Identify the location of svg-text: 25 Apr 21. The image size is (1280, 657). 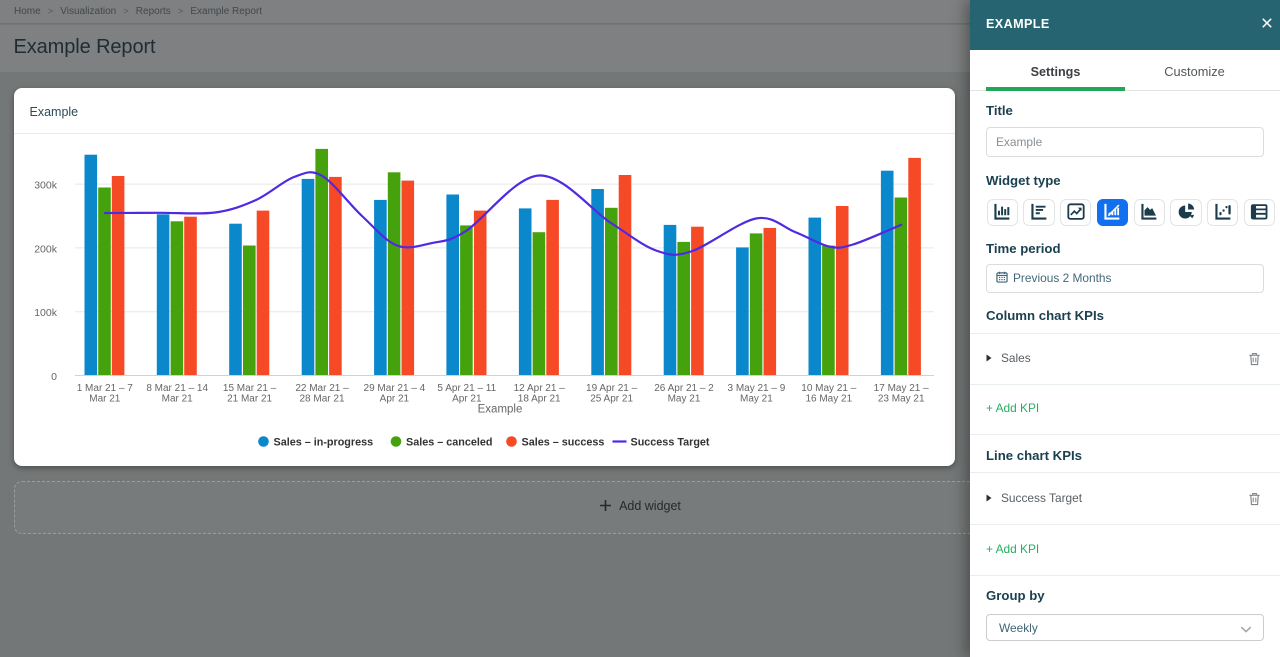
(611, 399).